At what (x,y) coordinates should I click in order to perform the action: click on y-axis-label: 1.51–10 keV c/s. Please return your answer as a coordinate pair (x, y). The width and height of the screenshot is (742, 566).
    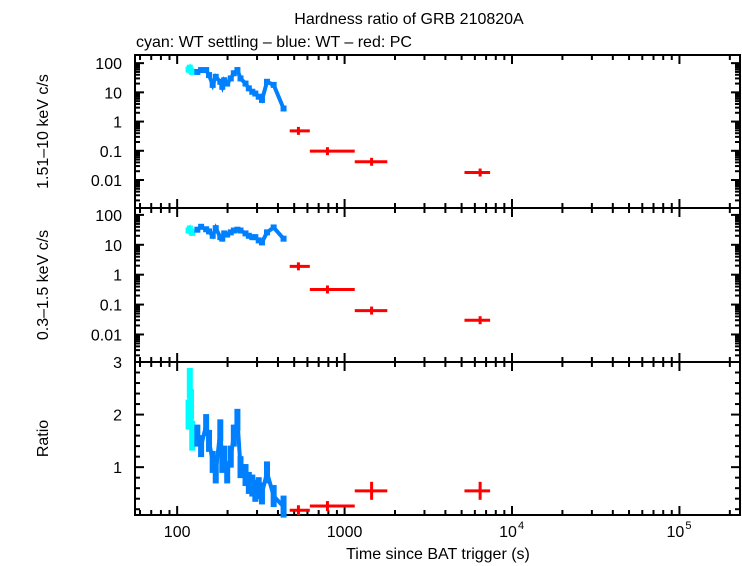
    Looking at the image, I should click on (43, 131).